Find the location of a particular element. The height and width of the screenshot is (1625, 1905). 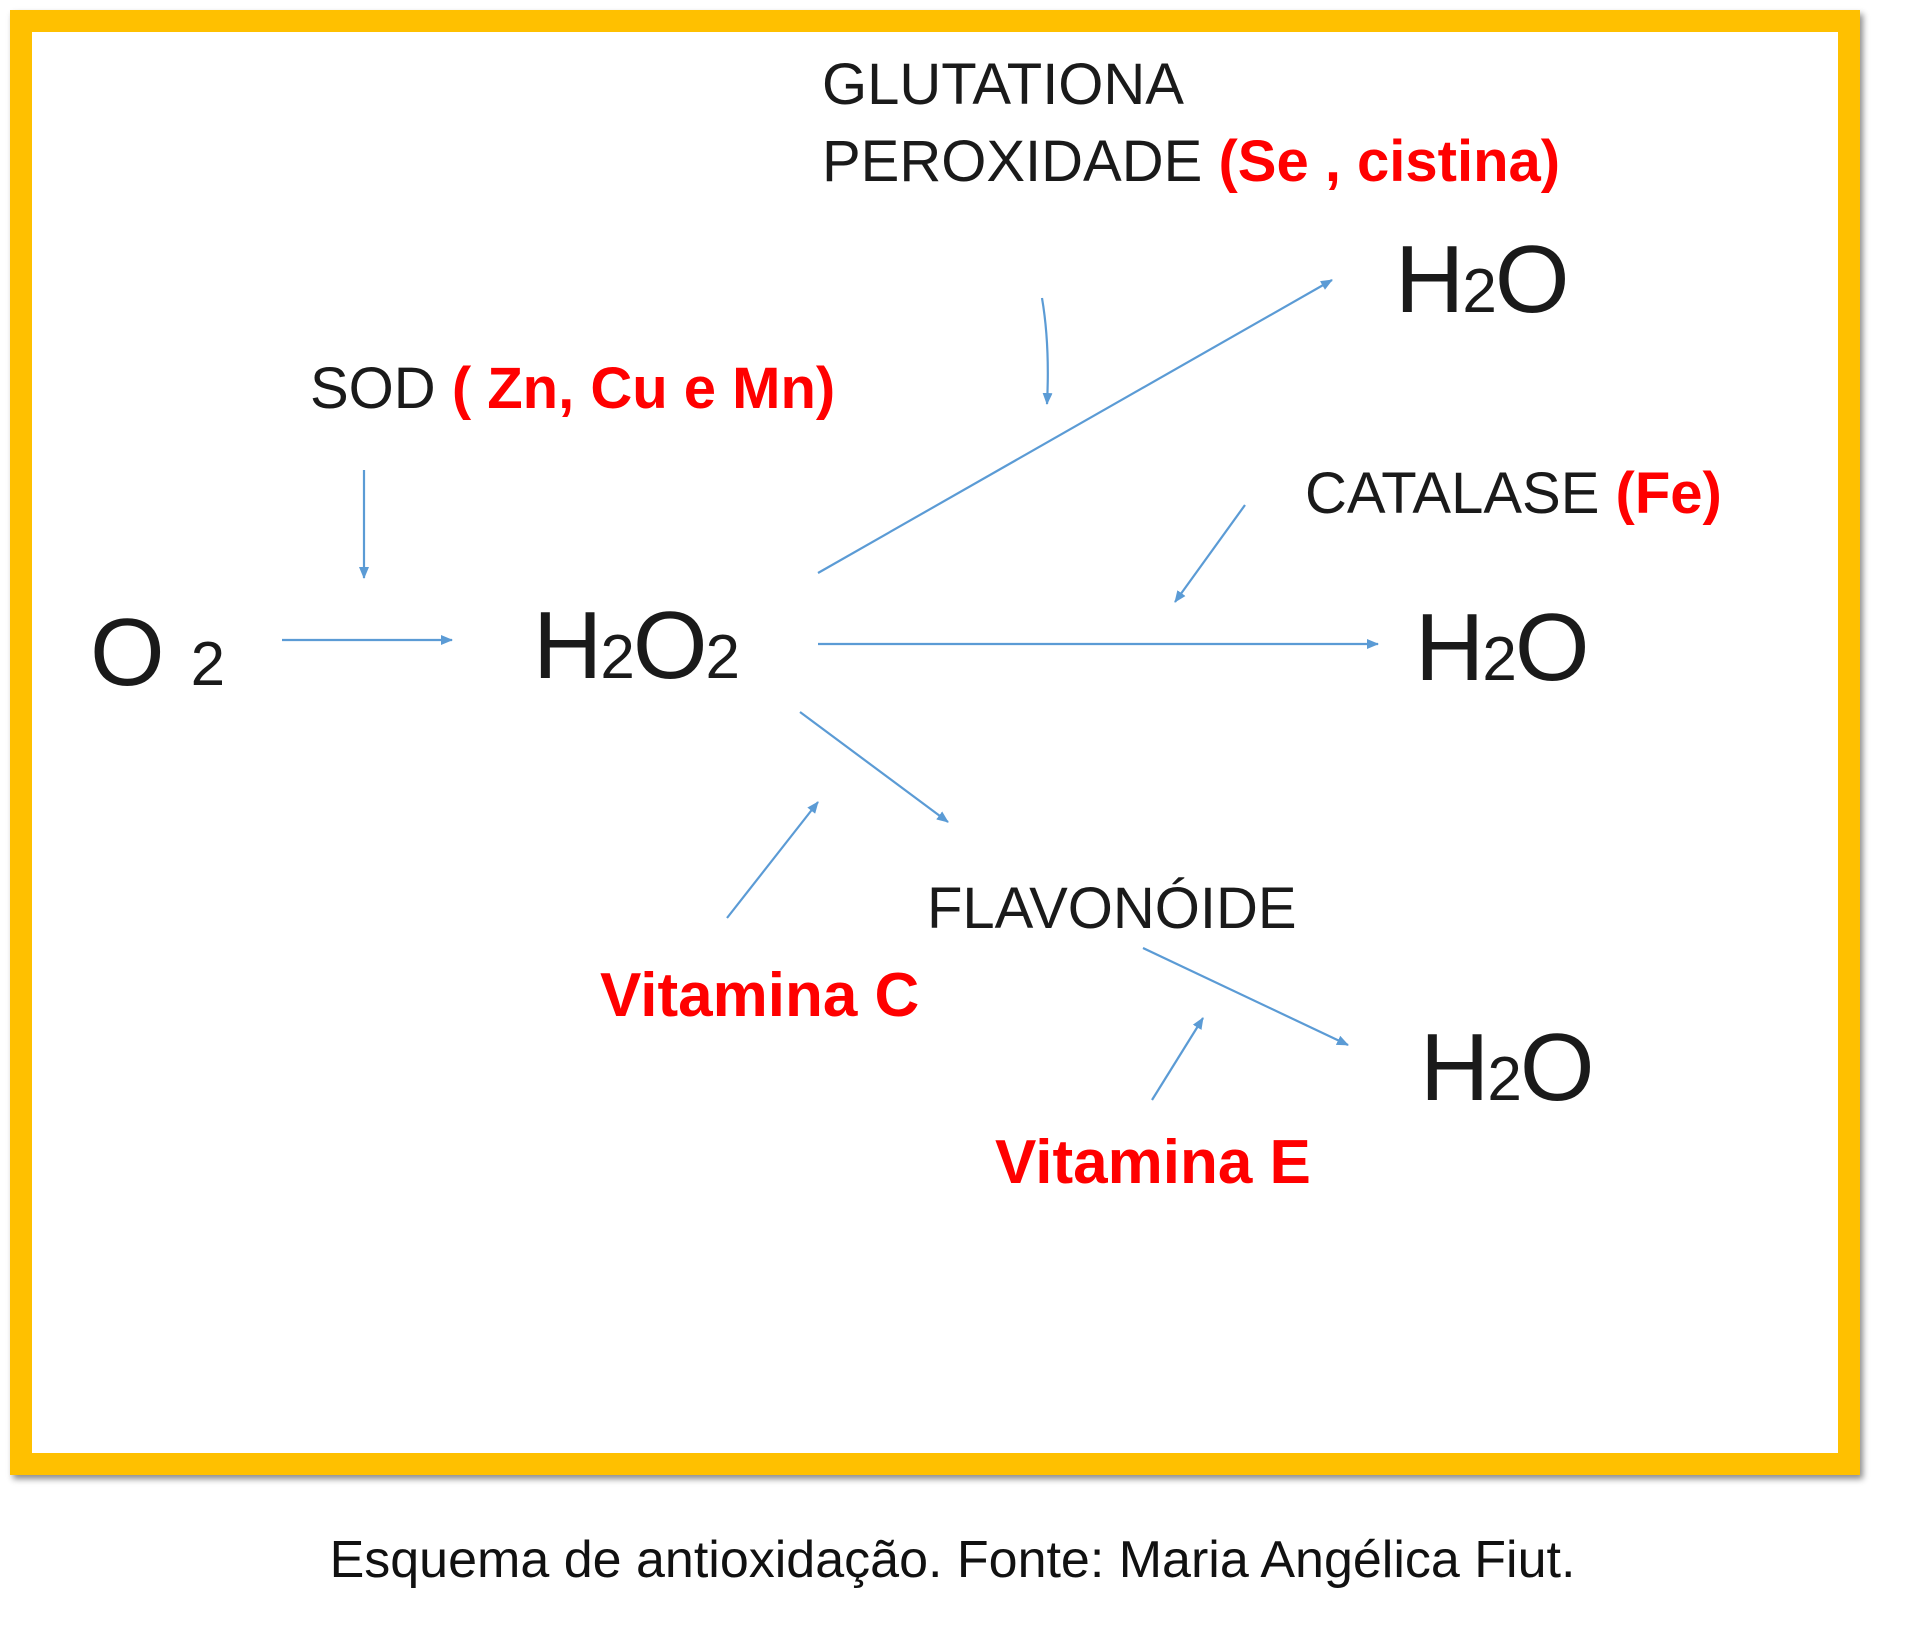

label-catalase: CATALASE is located at coordinates (1452, 493).